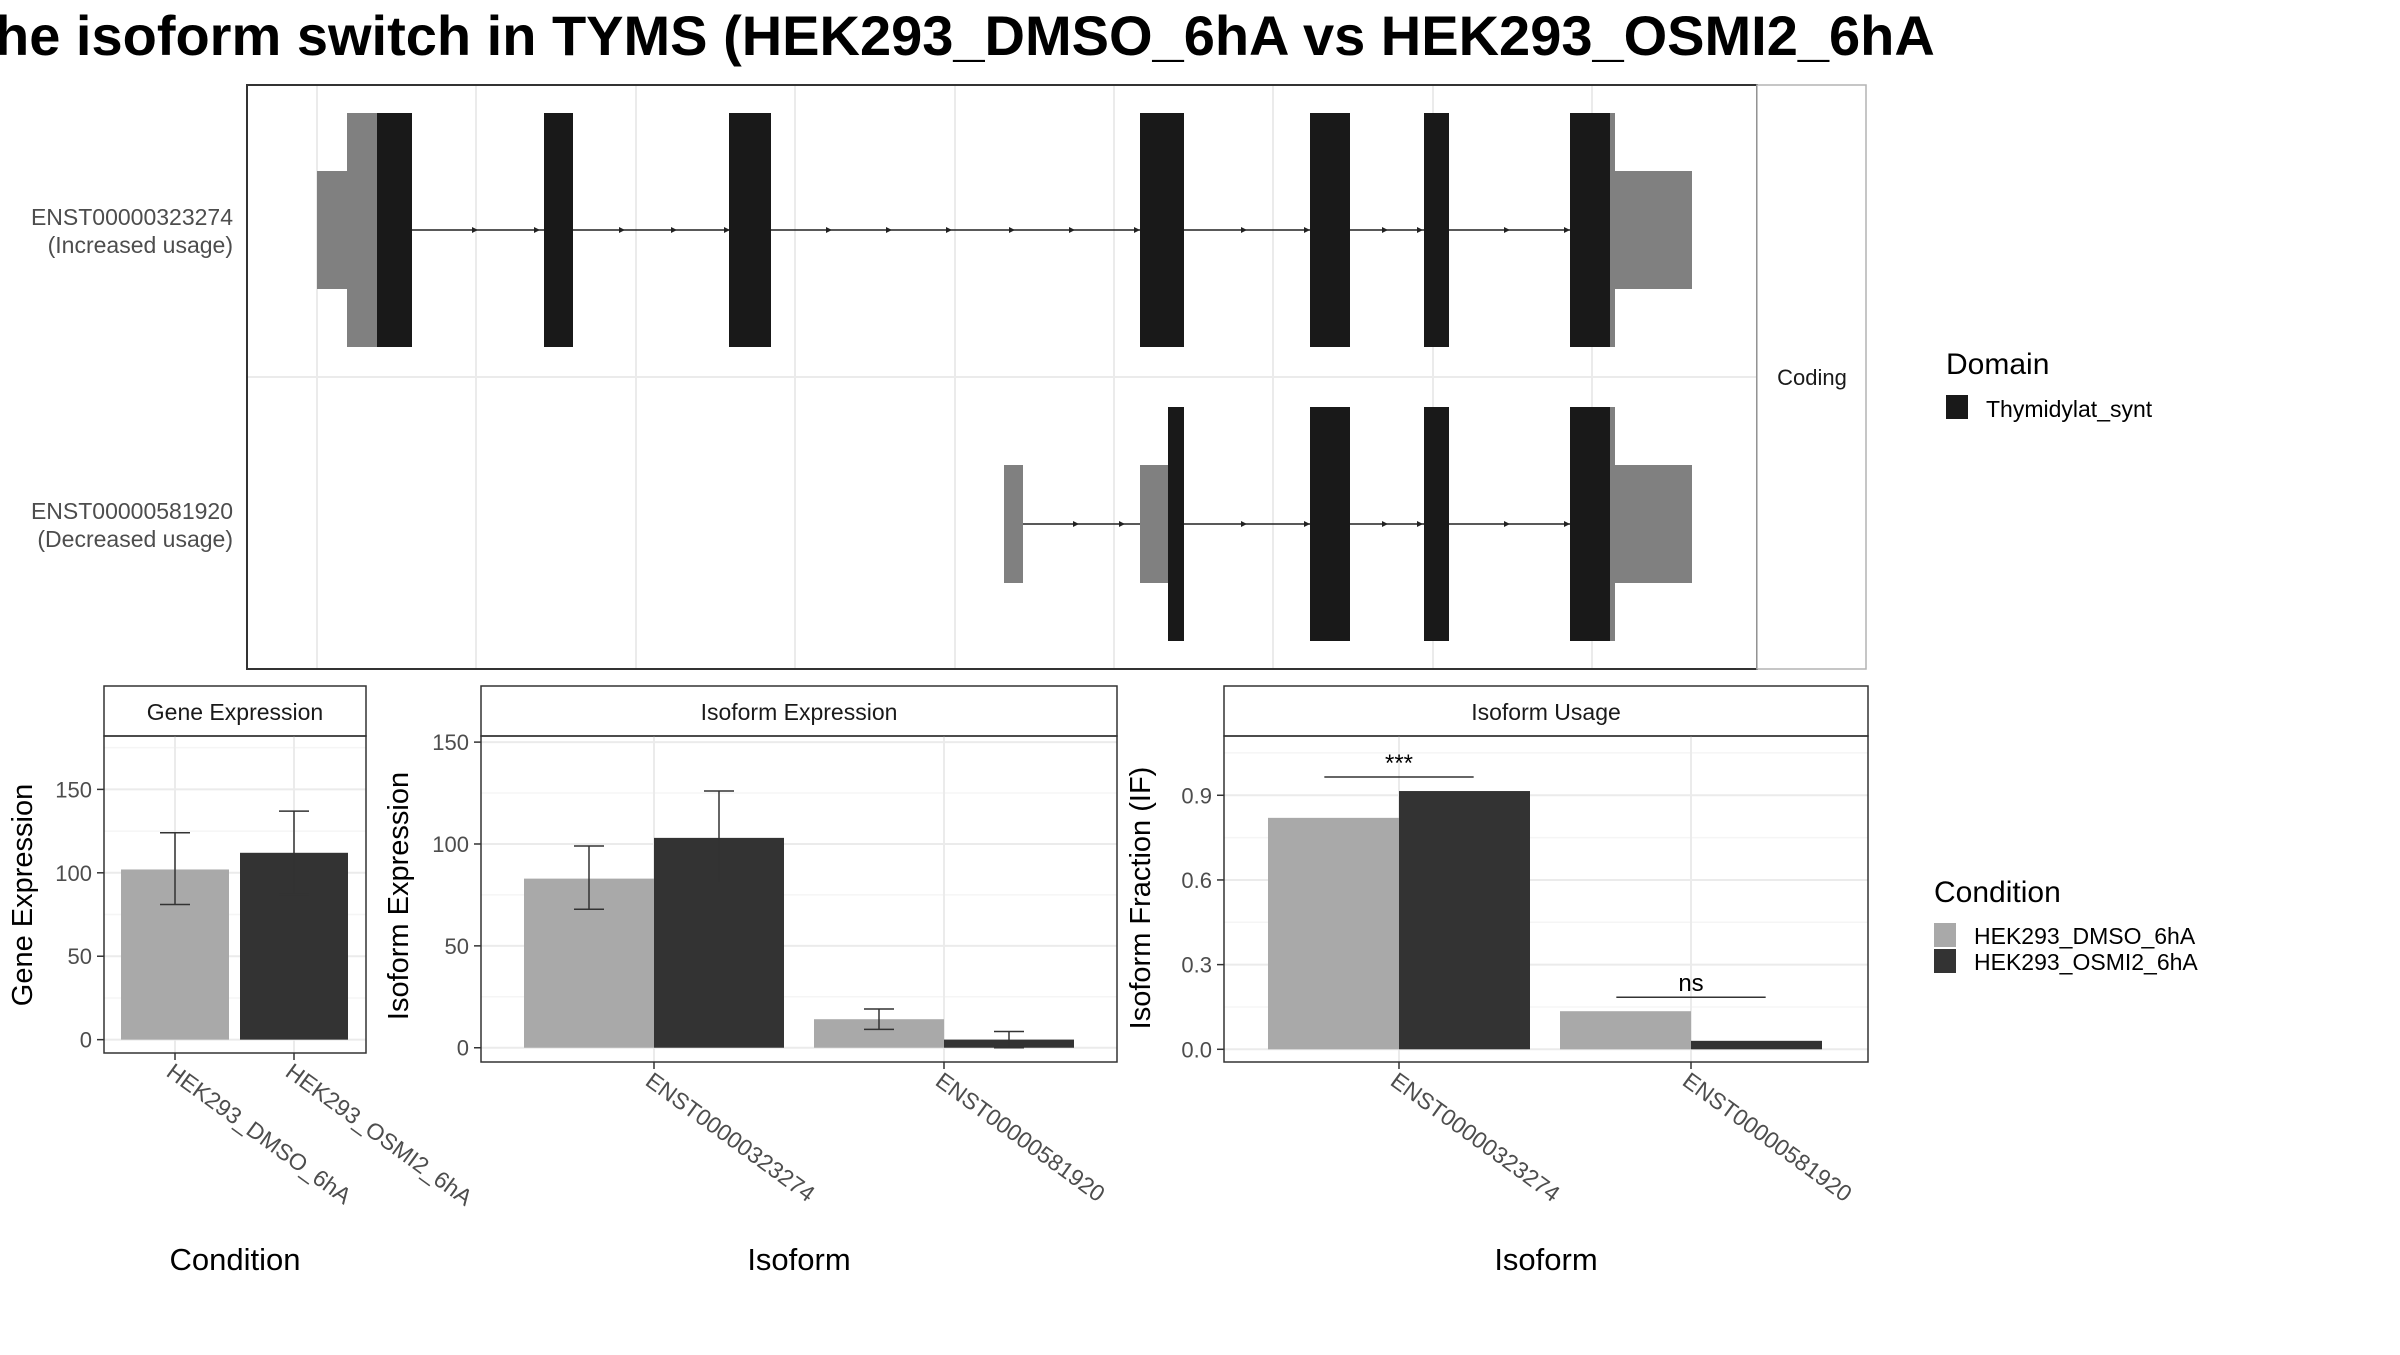 The height and width of the screenshot is (1355, 2400). I want to click on p2-ytick-label-1: 50, so click(457, 946).